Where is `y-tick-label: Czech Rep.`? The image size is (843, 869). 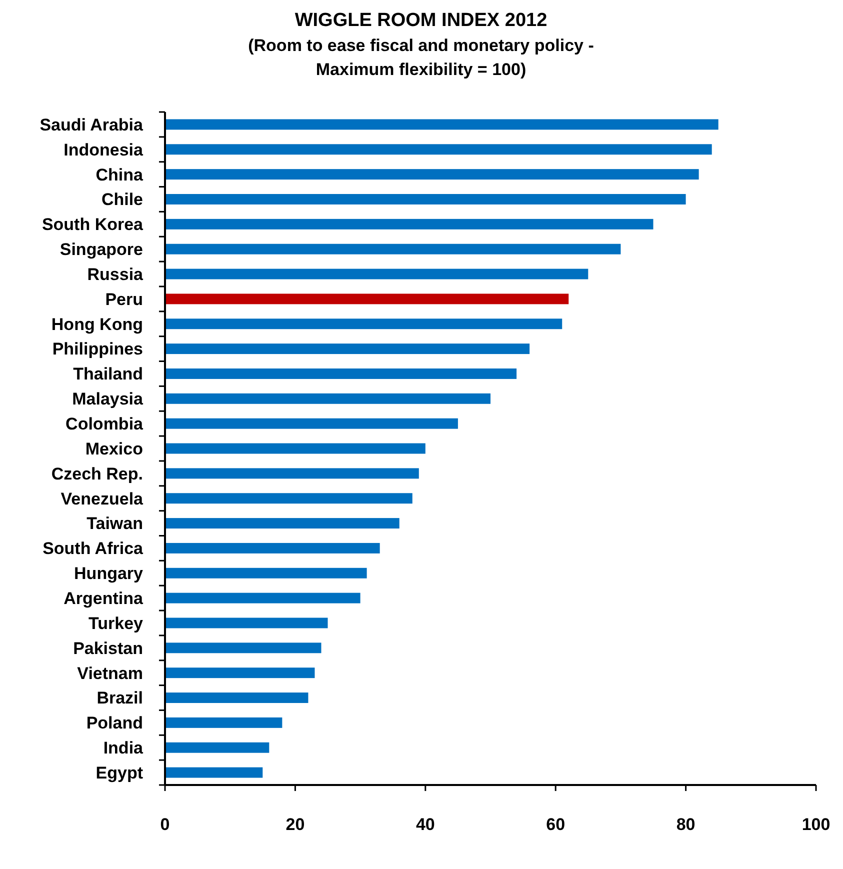 y-tick-label: Czech Rep. is located at coordinates (97, 474).